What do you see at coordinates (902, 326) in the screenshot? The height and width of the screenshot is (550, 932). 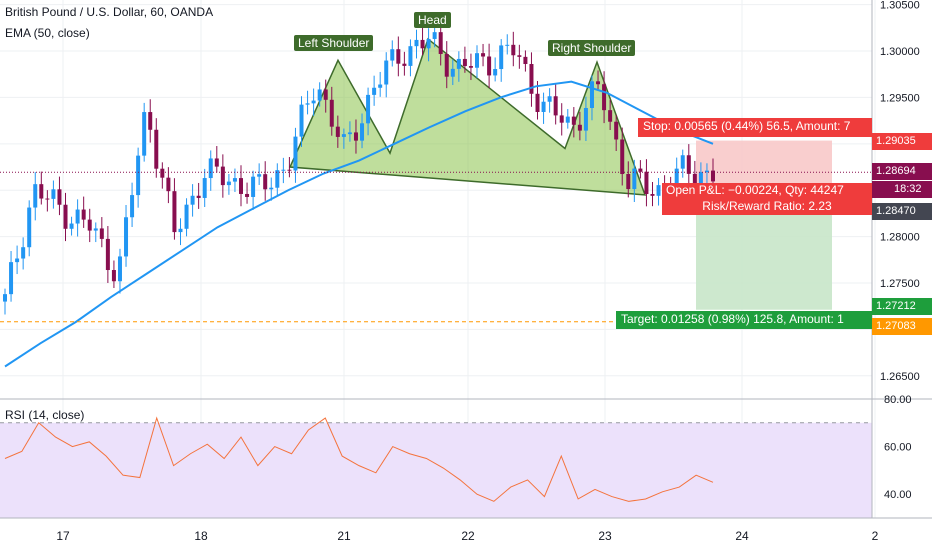 I see `dotted-level-tag: 1.27083` at bounding box center [902, 326].